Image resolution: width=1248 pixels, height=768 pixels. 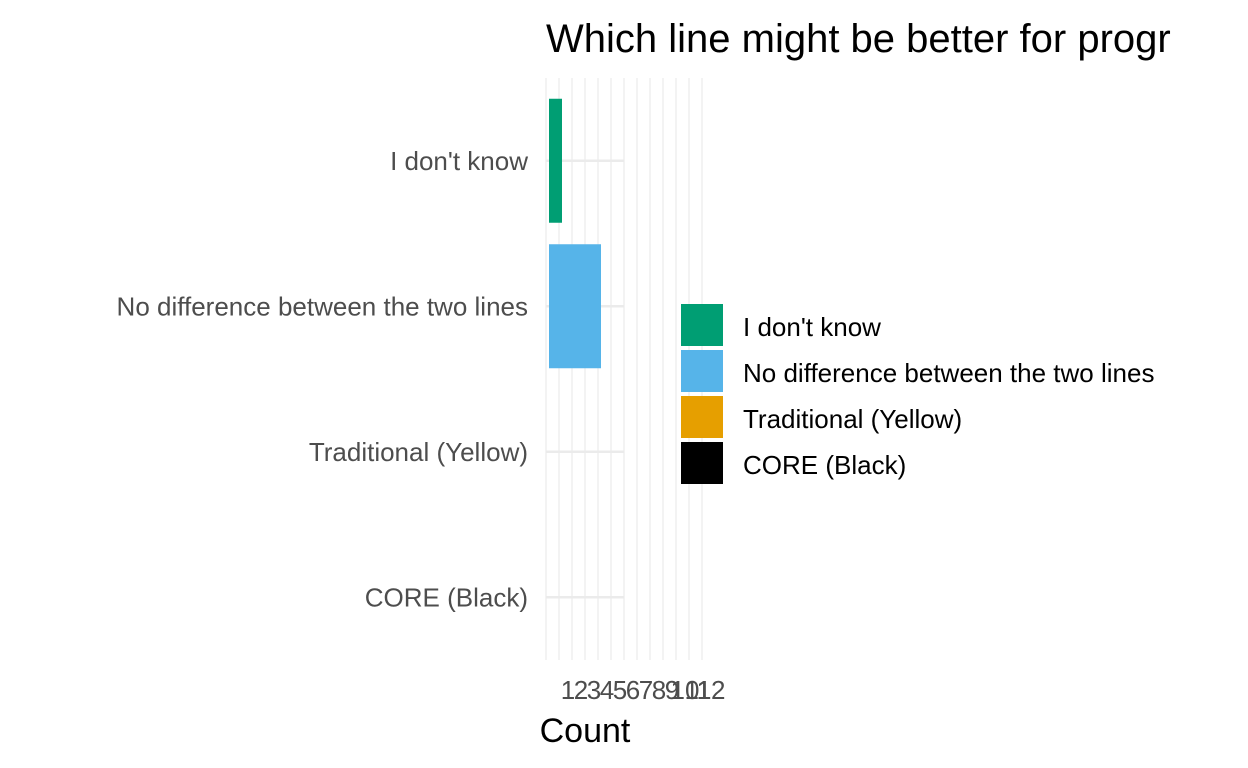 What do you see at coordinates (594, 690) in the screenshot?
I see `x-tick-label: 3` at bounding box center [594, 690].